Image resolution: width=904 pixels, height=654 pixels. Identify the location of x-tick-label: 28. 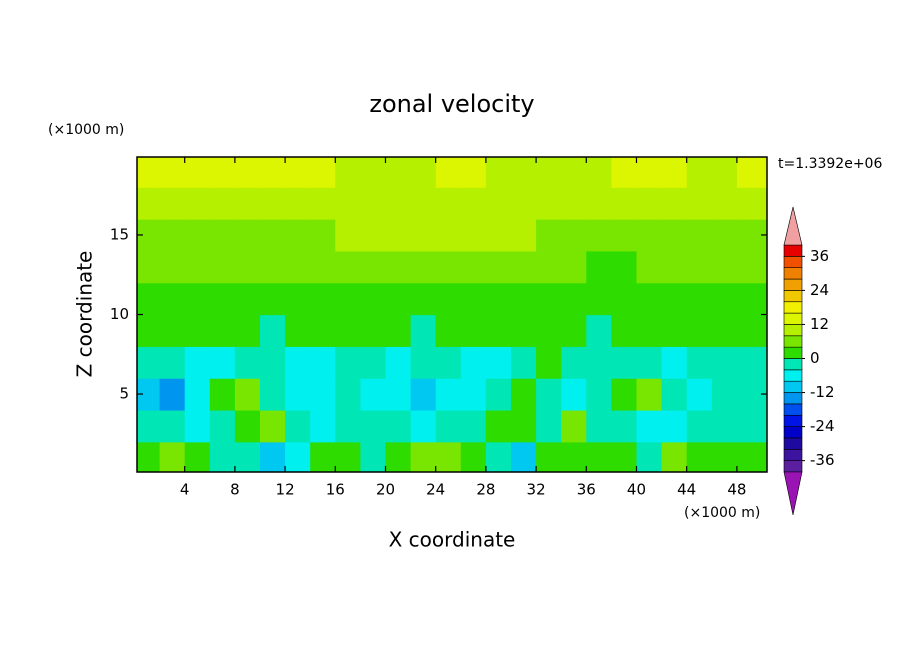
(485, 490).